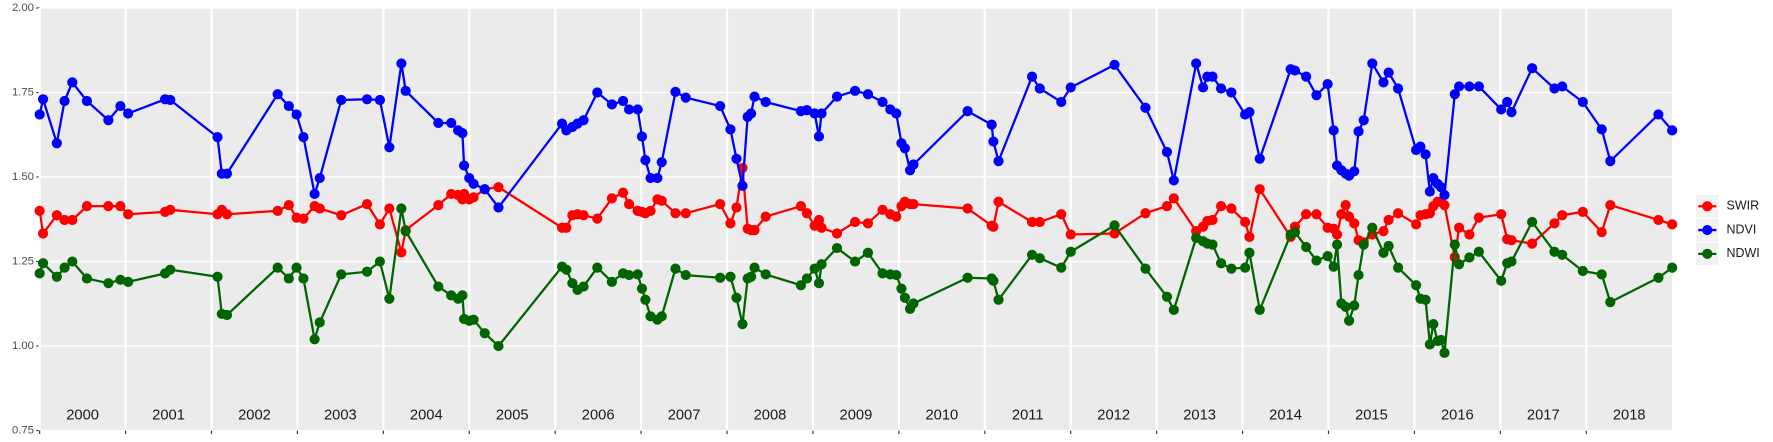  I want to click on year-label: 2002, so click(254, 416).